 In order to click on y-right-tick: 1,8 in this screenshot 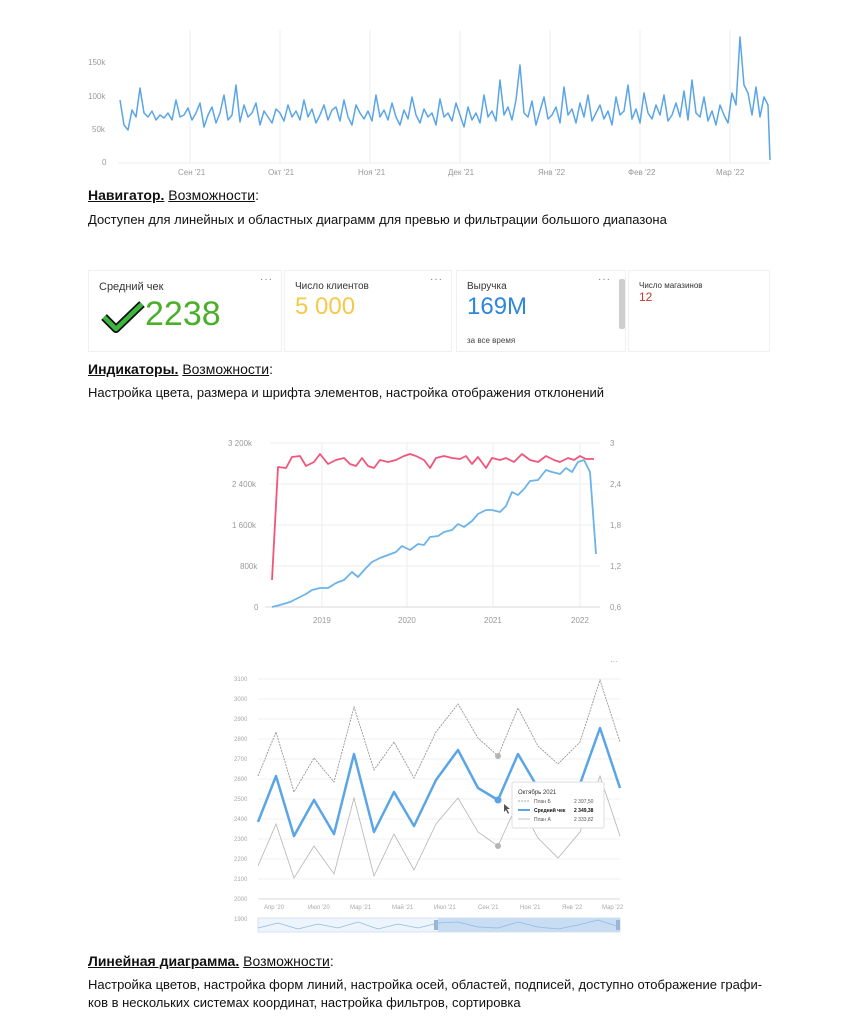, I will do `click(616, 525)`.